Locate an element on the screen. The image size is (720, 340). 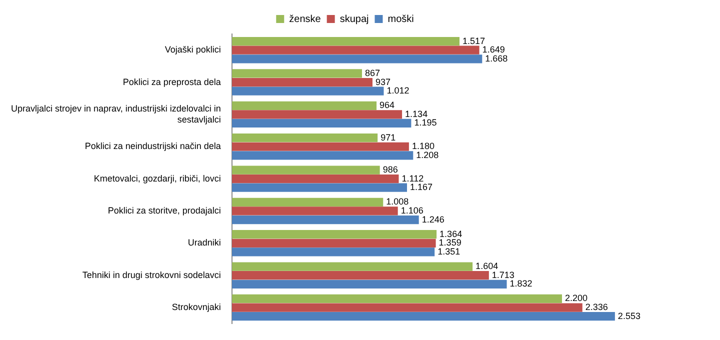
legend-label: moški is located at coordinates (401, 19).